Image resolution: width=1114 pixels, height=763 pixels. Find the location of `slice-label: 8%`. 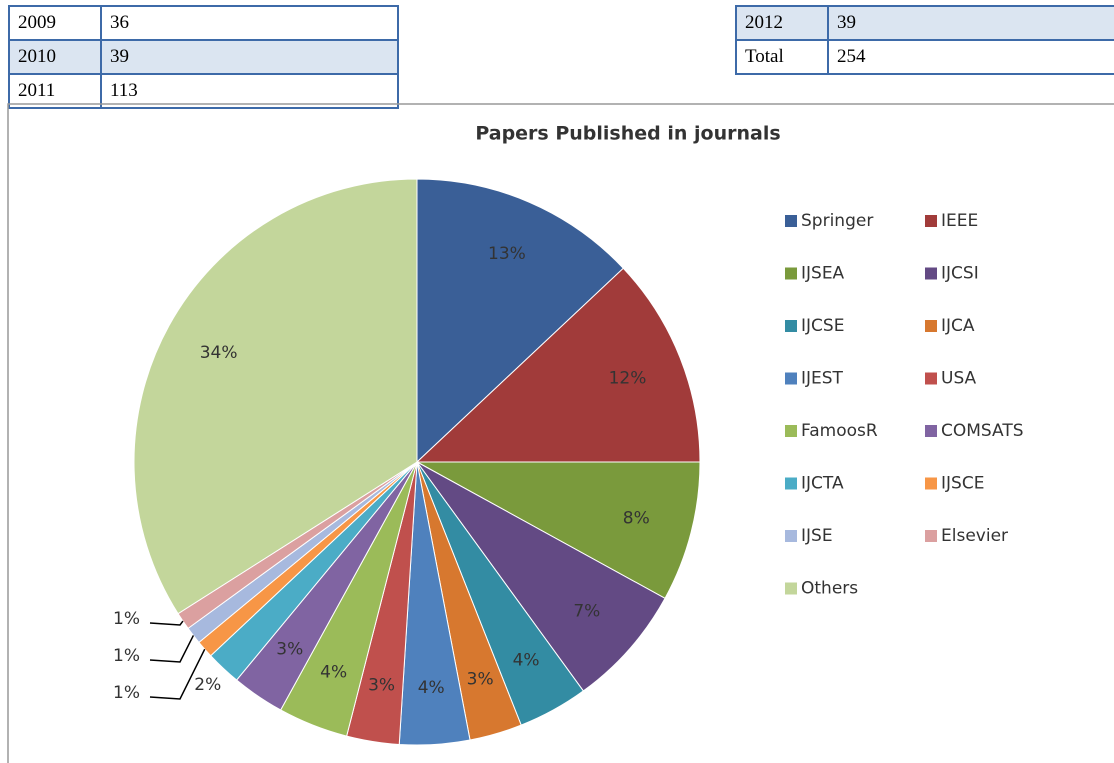

slice-label: 8% is located at coordinates (636, 518).